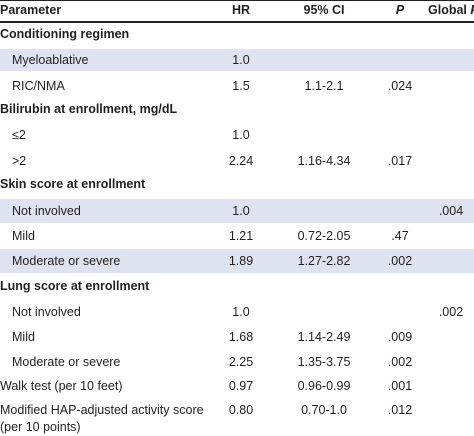 The width and height of the screenshot is (474, 436). What do you see at coordinates (241, 86) in the screenshot?
I see `row-hr: 1.5` at bounding box center [241, 86].